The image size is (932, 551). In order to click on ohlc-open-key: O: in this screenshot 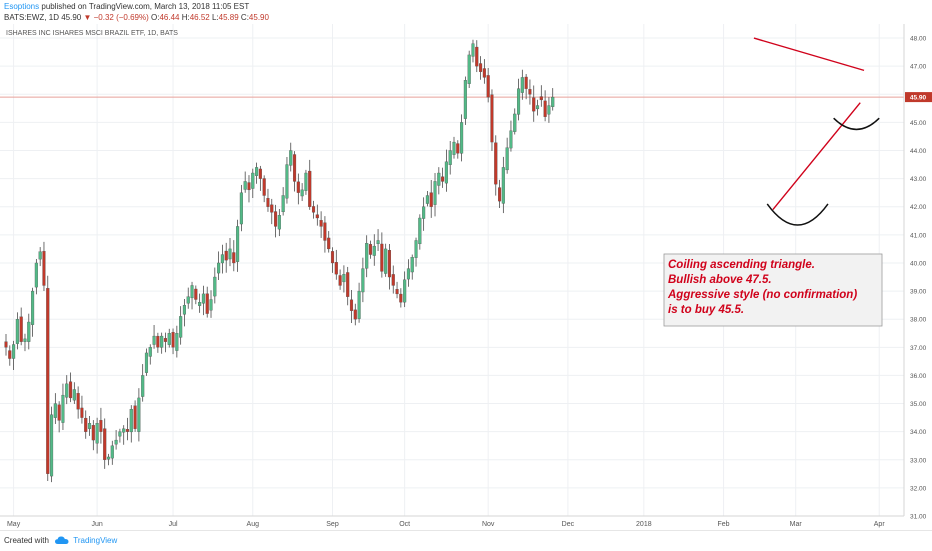, I will do `click(155, 17)`.